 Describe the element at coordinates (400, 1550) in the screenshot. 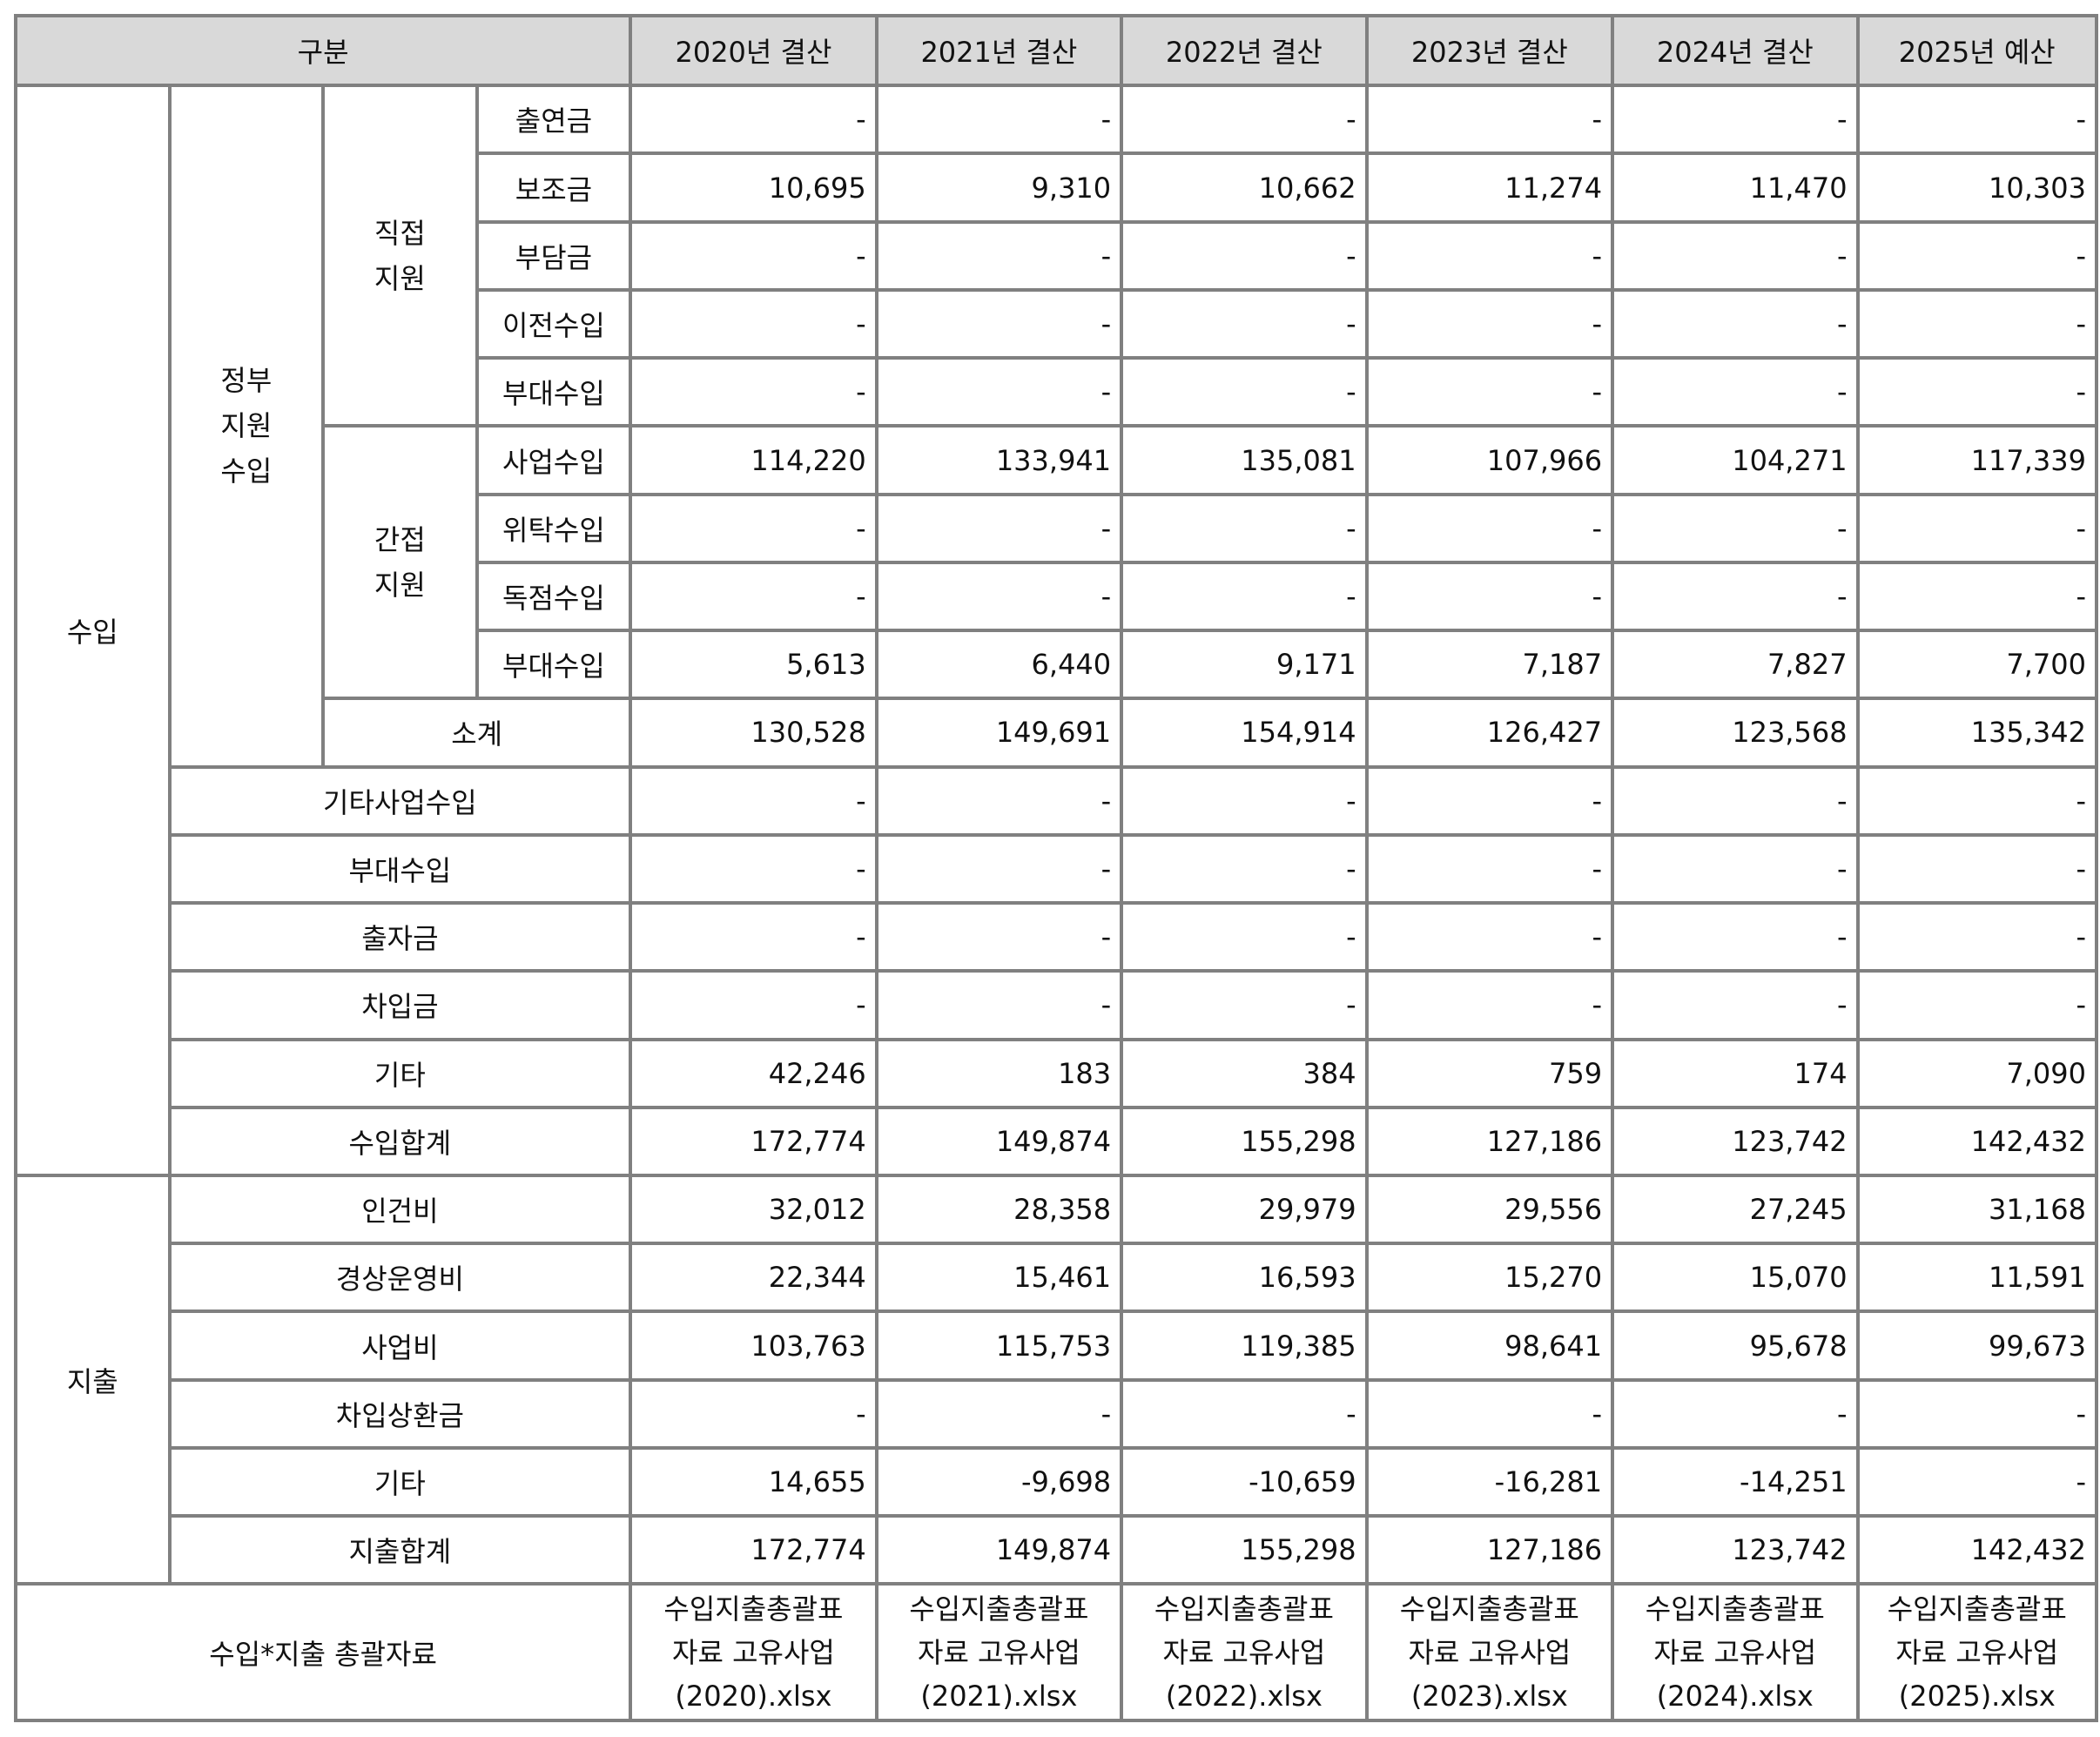

I see `row-label: 지출합계` at that location.